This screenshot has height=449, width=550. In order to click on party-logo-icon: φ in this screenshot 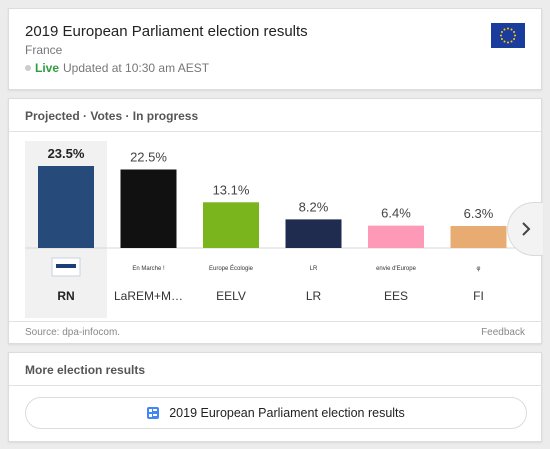, I will do `click(479, 269)`.